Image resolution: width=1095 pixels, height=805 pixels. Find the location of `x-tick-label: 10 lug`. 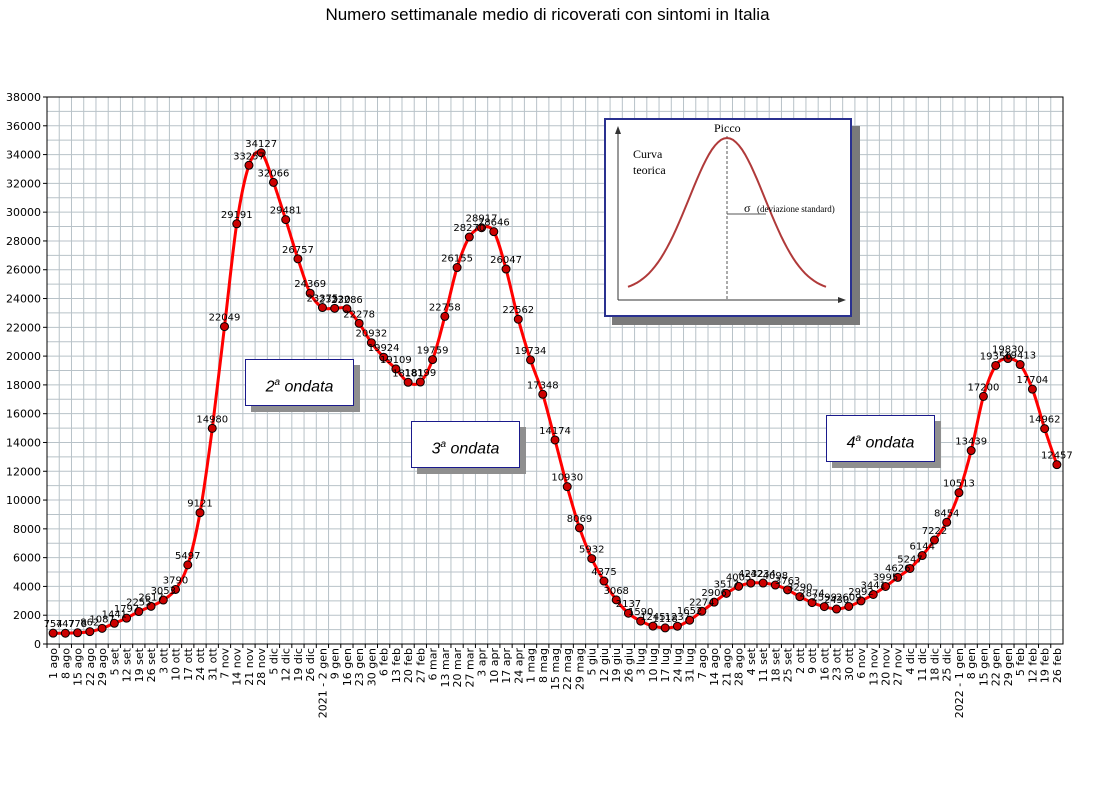

x-tick-label: 10 lug is located at coordinates (653, 665).